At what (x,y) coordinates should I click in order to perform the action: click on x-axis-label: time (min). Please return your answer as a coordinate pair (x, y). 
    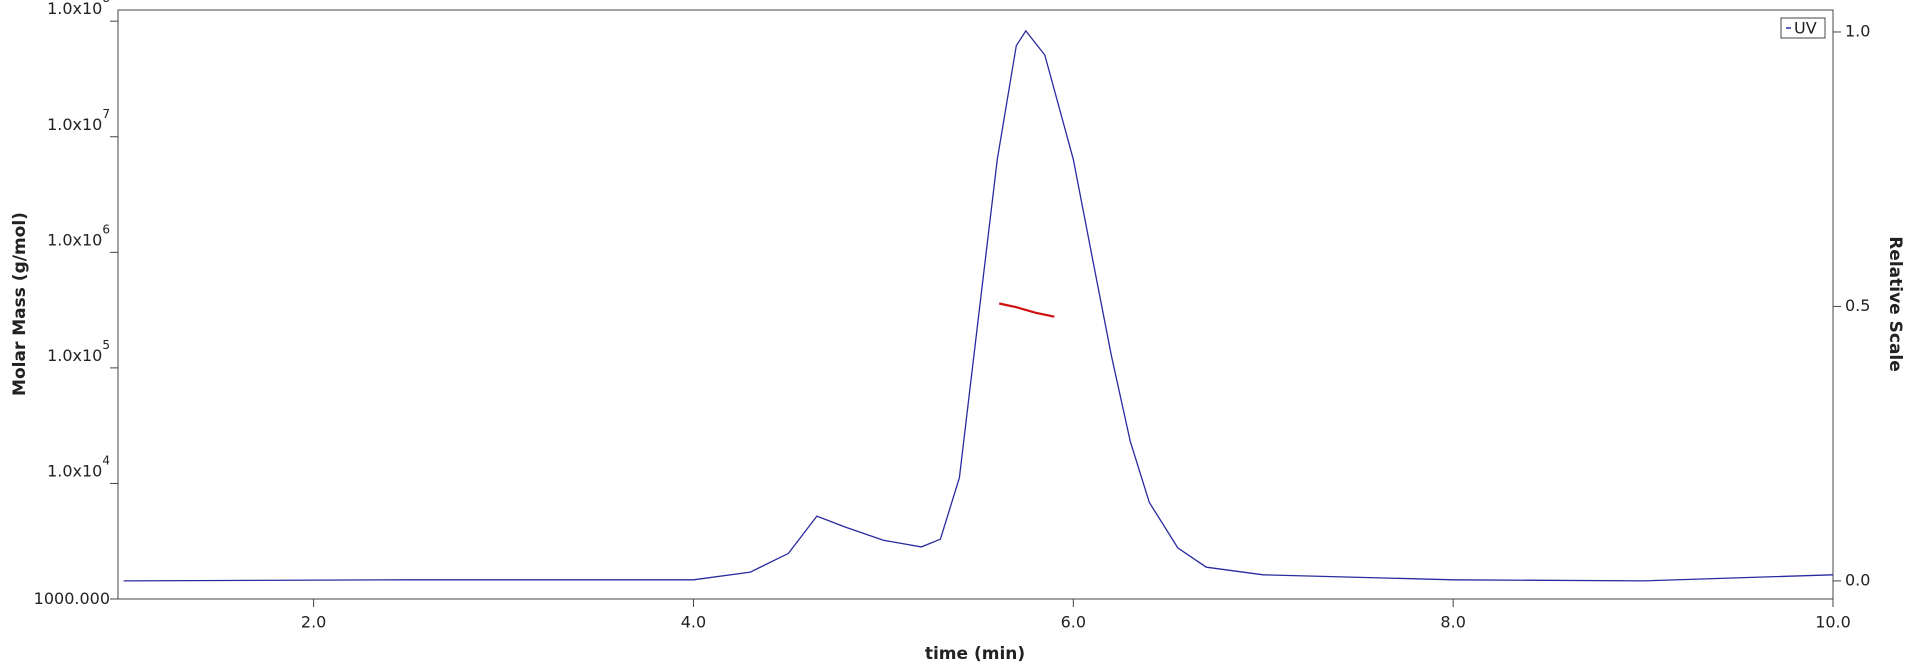
    Looking at the image, I should click on (975, 654).